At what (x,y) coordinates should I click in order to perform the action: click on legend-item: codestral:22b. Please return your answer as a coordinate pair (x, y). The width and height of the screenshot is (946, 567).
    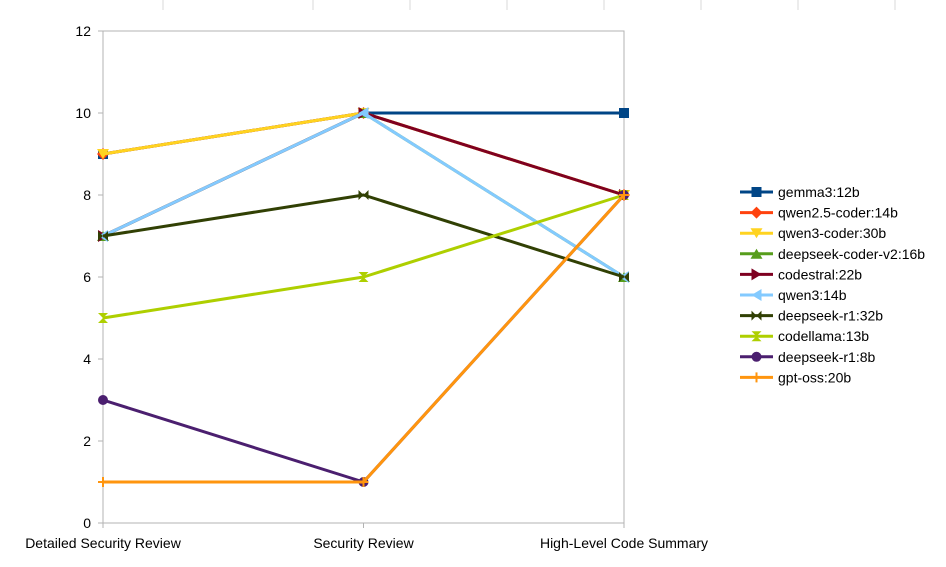
    Looking at the image, I should click on (801, 274).